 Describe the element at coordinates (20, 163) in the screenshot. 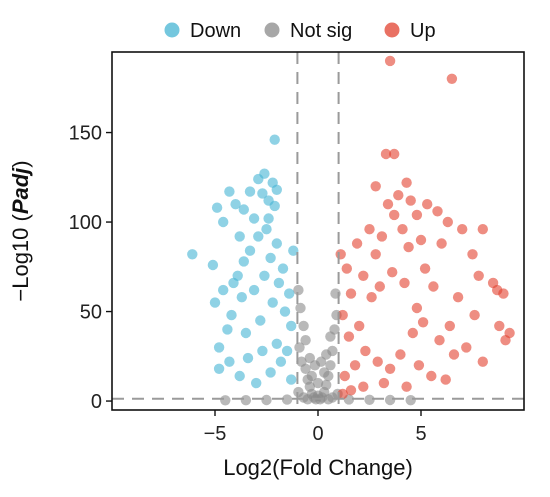

I see `y-axis-title-suffix: )` at that location.